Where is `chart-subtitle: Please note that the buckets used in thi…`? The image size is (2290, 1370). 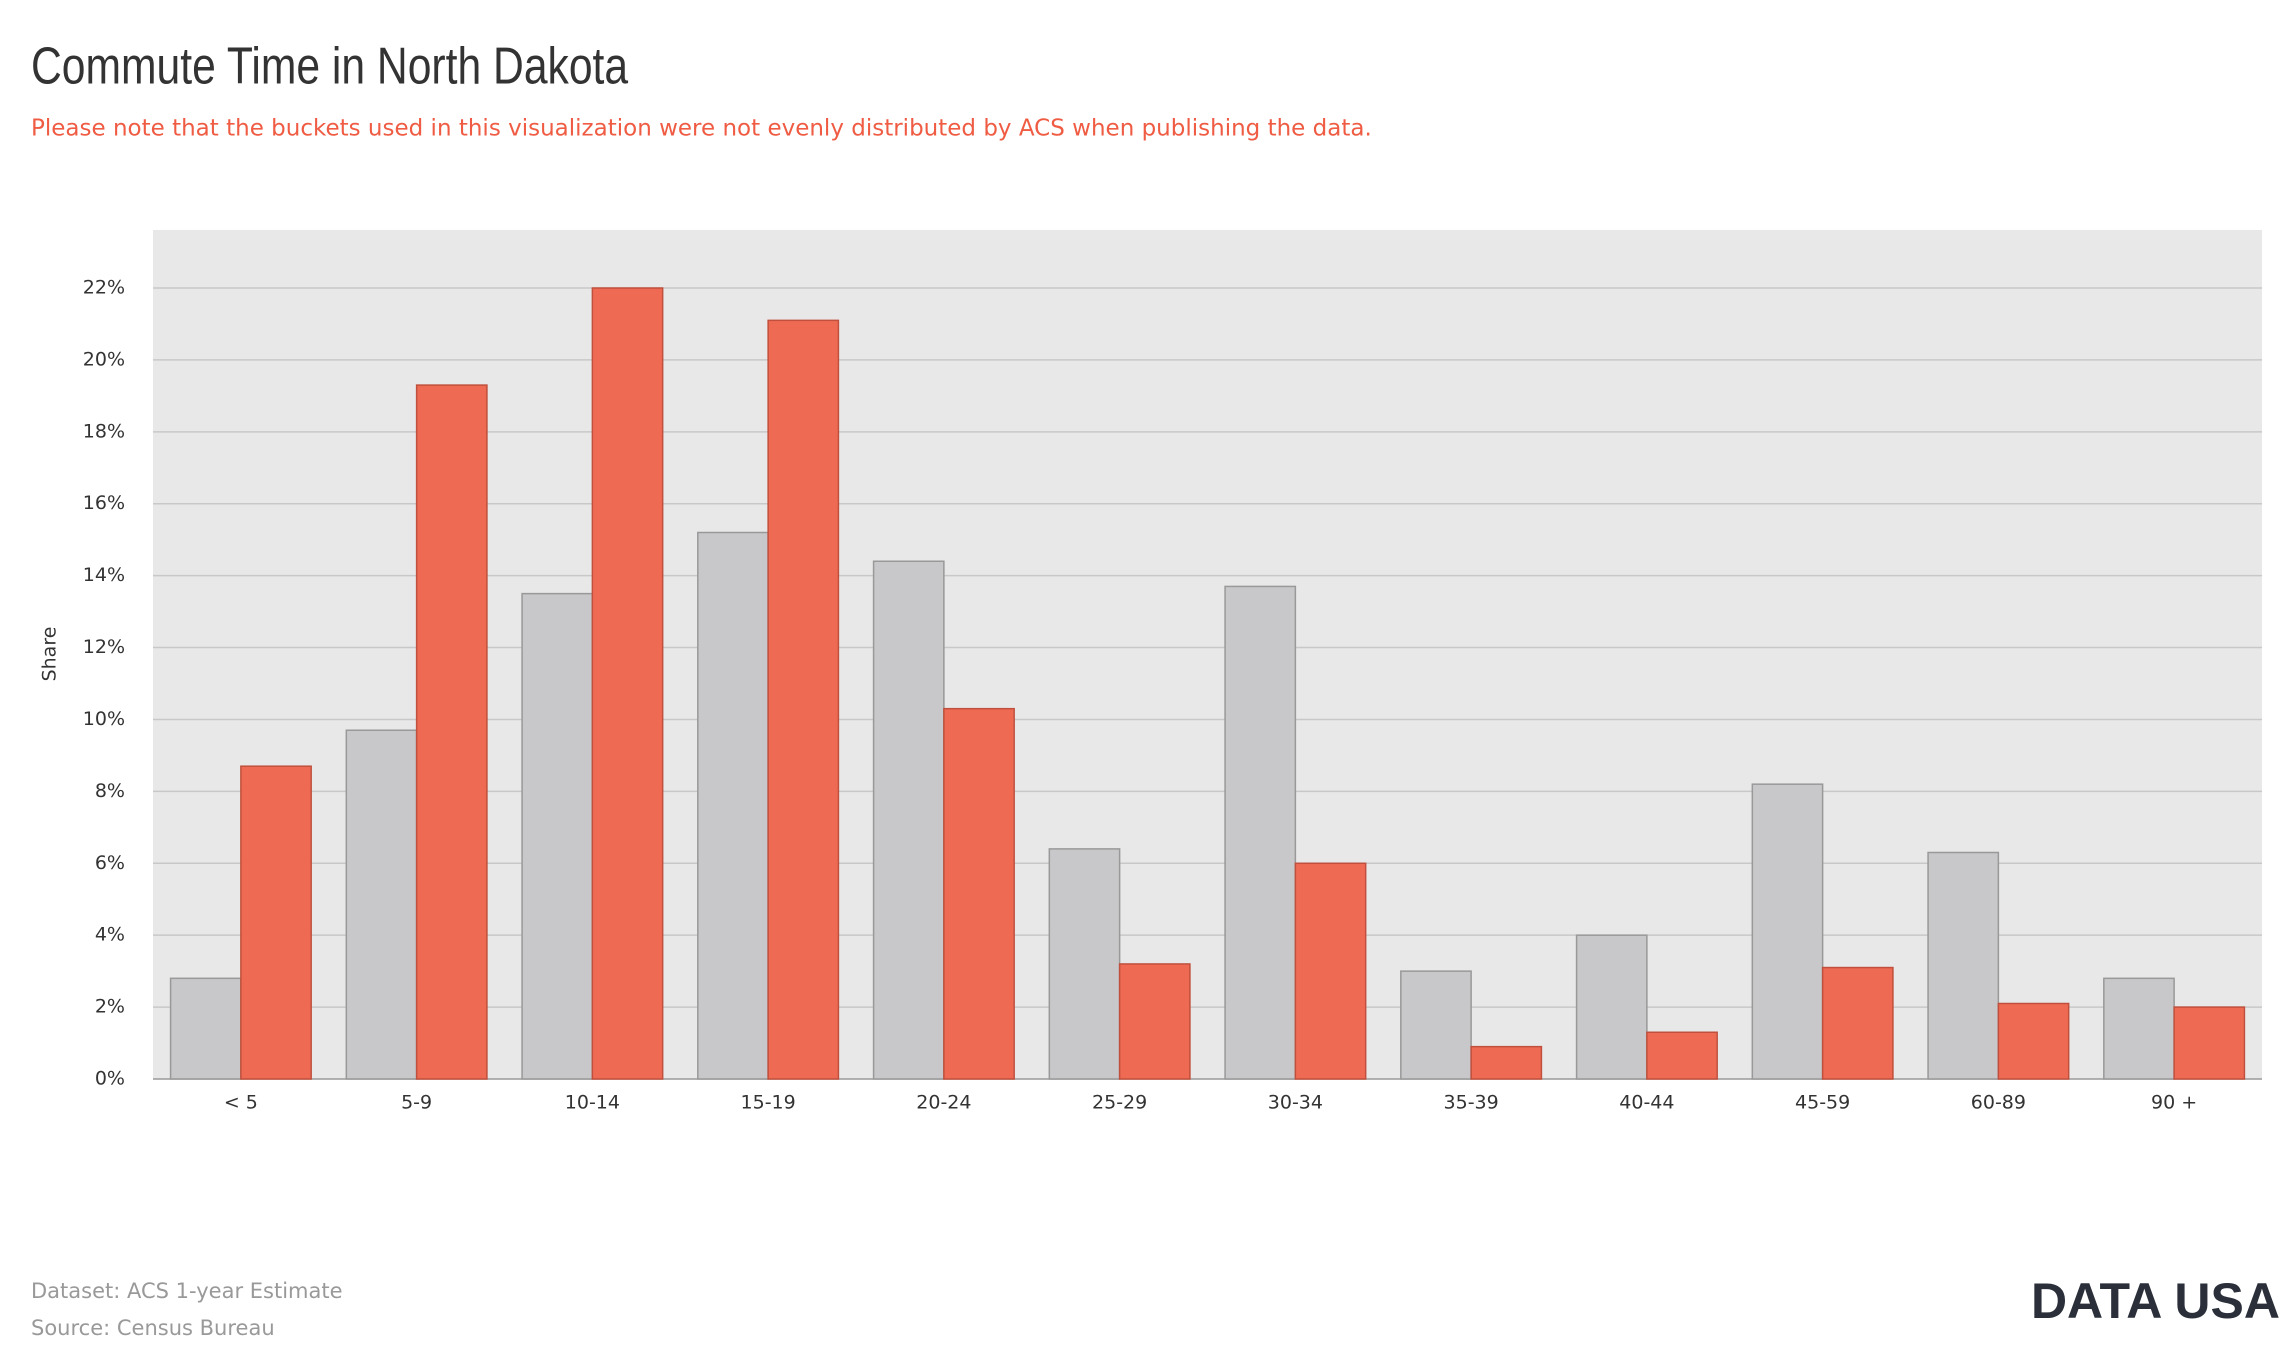 chart-subtitle: Please note that the buckets used in thi… is located at coordinates (701, 129).